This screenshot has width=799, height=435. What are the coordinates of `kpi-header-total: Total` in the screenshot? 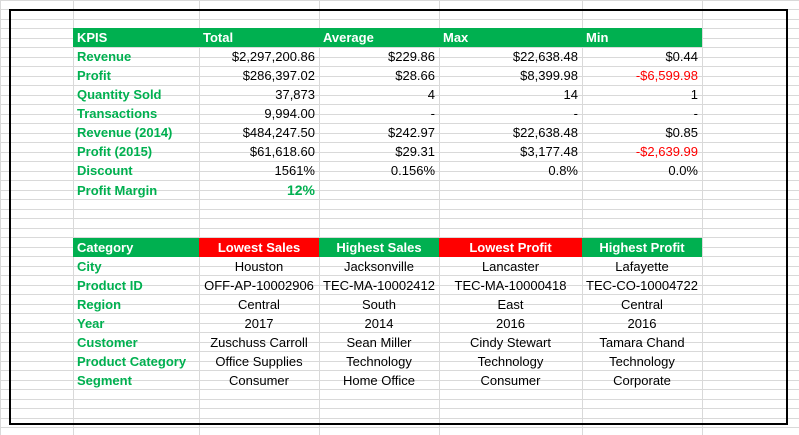 It's located at (259, 37).